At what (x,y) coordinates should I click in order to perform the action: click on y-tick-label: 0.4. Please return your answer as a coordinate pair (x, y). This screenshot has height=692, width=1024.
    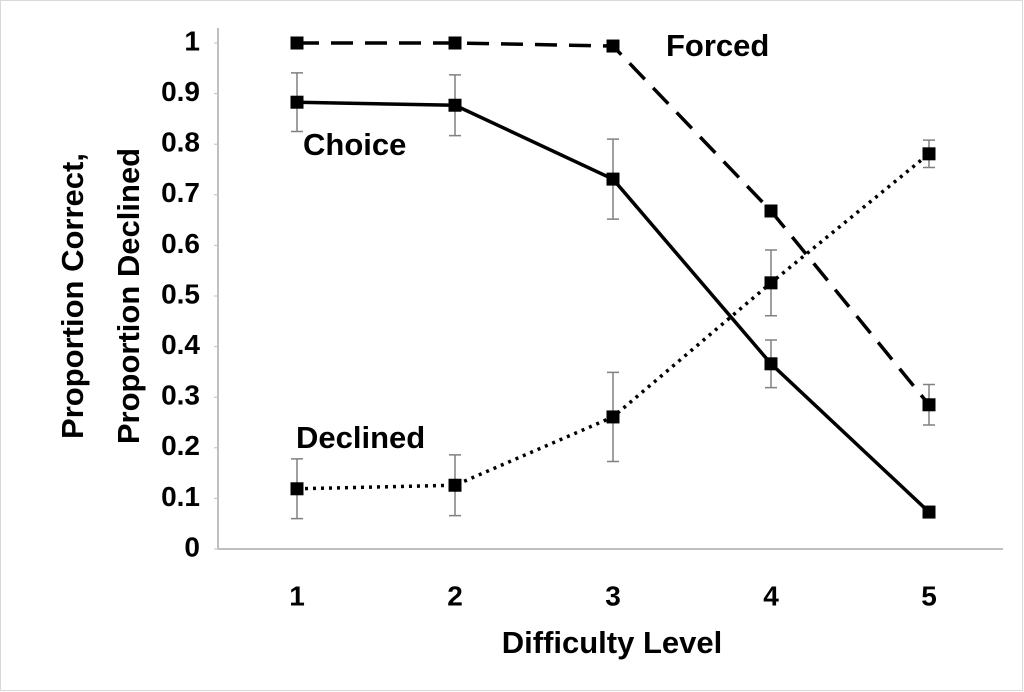
    Looking at the image, I should click on (180, 344).